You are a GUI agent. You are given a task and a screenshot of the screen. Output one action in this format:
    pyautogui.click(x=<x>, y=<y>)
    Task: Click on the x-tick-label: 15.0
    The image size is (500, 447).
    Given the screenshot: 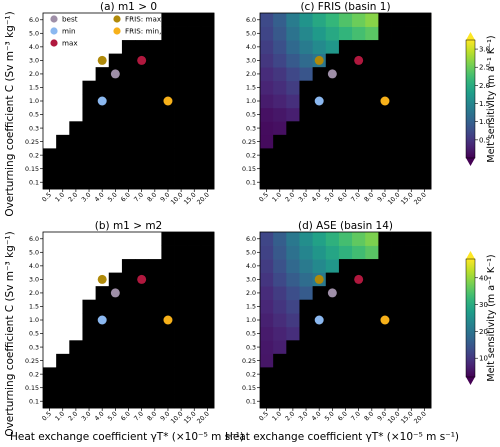 What is the action you would take?
    pyautogui.click(x=190, y=198)
    